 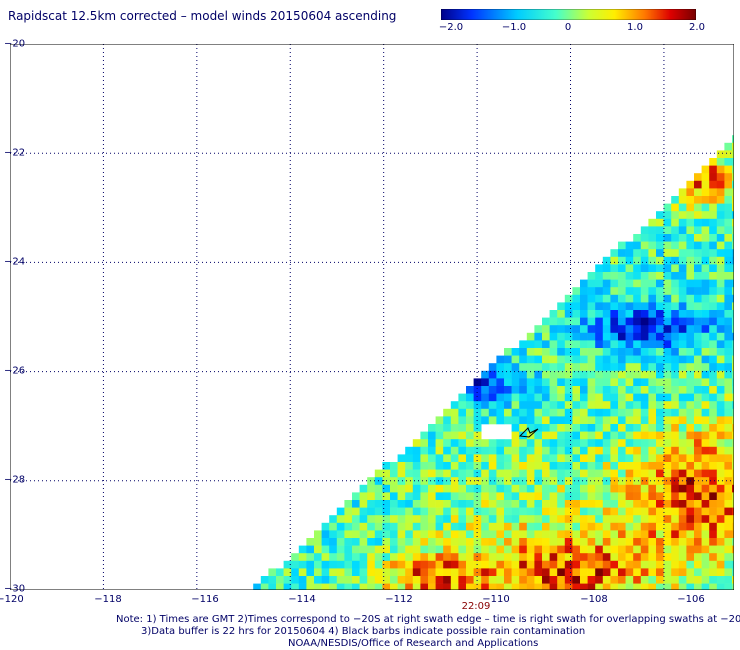 I want to click on colorbar-tick-label: 0, so click(x=568, y=27).